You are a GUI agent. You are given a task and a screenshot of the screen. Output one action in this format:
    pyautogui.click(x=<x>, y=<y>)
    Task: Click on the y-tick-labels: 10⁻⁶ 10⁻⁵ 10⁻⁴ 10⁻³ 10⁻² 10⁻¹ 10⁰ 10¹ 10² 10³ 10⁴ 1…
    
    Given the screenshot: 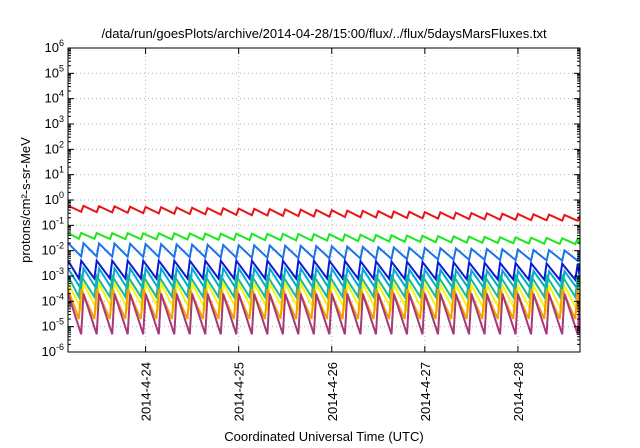 What is the action you would take?
    pyautogui.click(x=53, y=198)
    